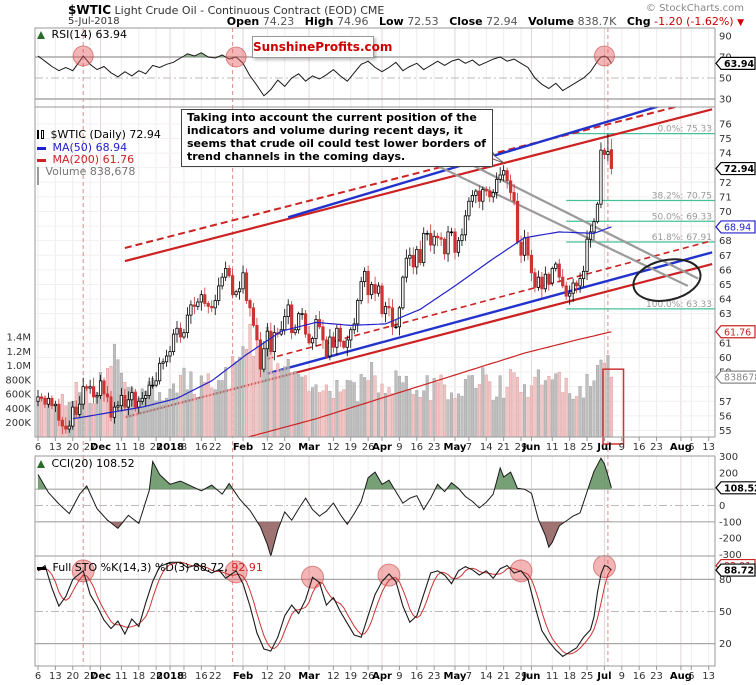  What do you see at coordinates (319, 21) in the screenshot?
I see `high-label: High` at bounding box center [319, 21].